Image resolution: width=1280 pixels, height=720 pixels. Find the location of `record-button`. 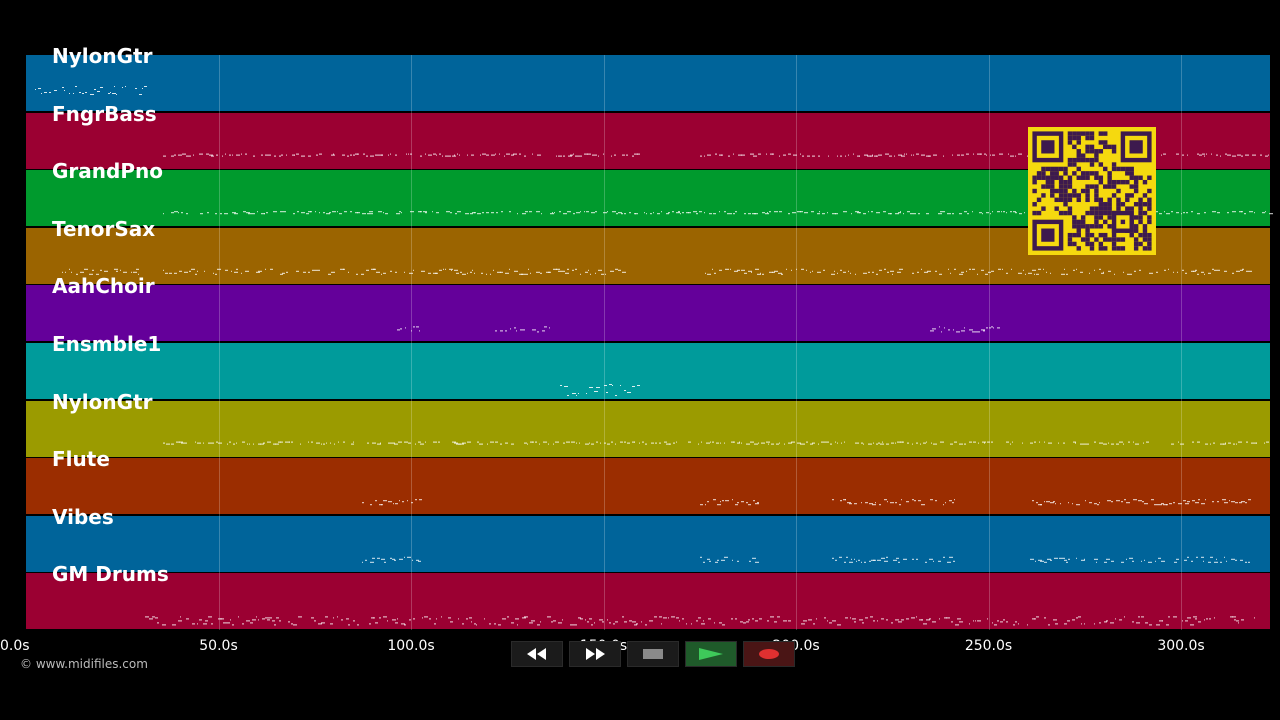

record-button is located at coordinates (769, 654).